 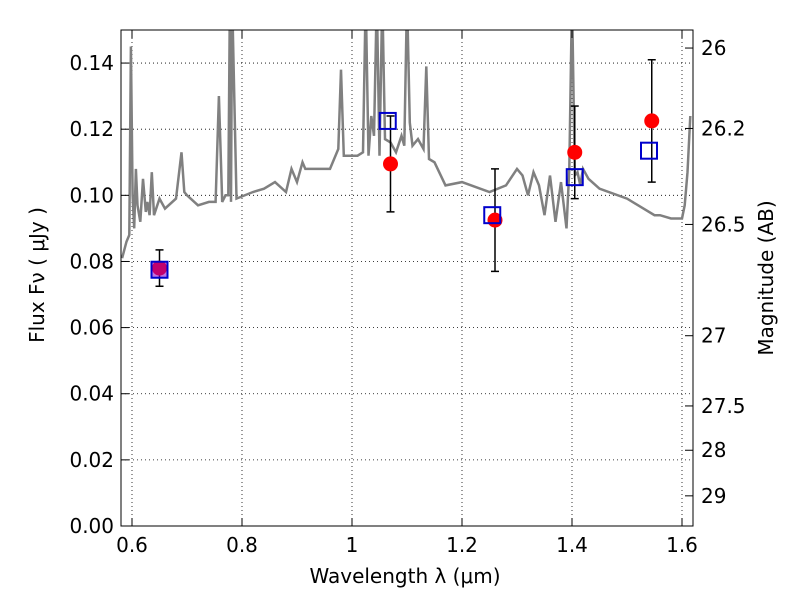 What do you see at coordinates (91, 460) in the screenshot?
I see `y-tick-label: 0.02` at bounding box center [91, 460].